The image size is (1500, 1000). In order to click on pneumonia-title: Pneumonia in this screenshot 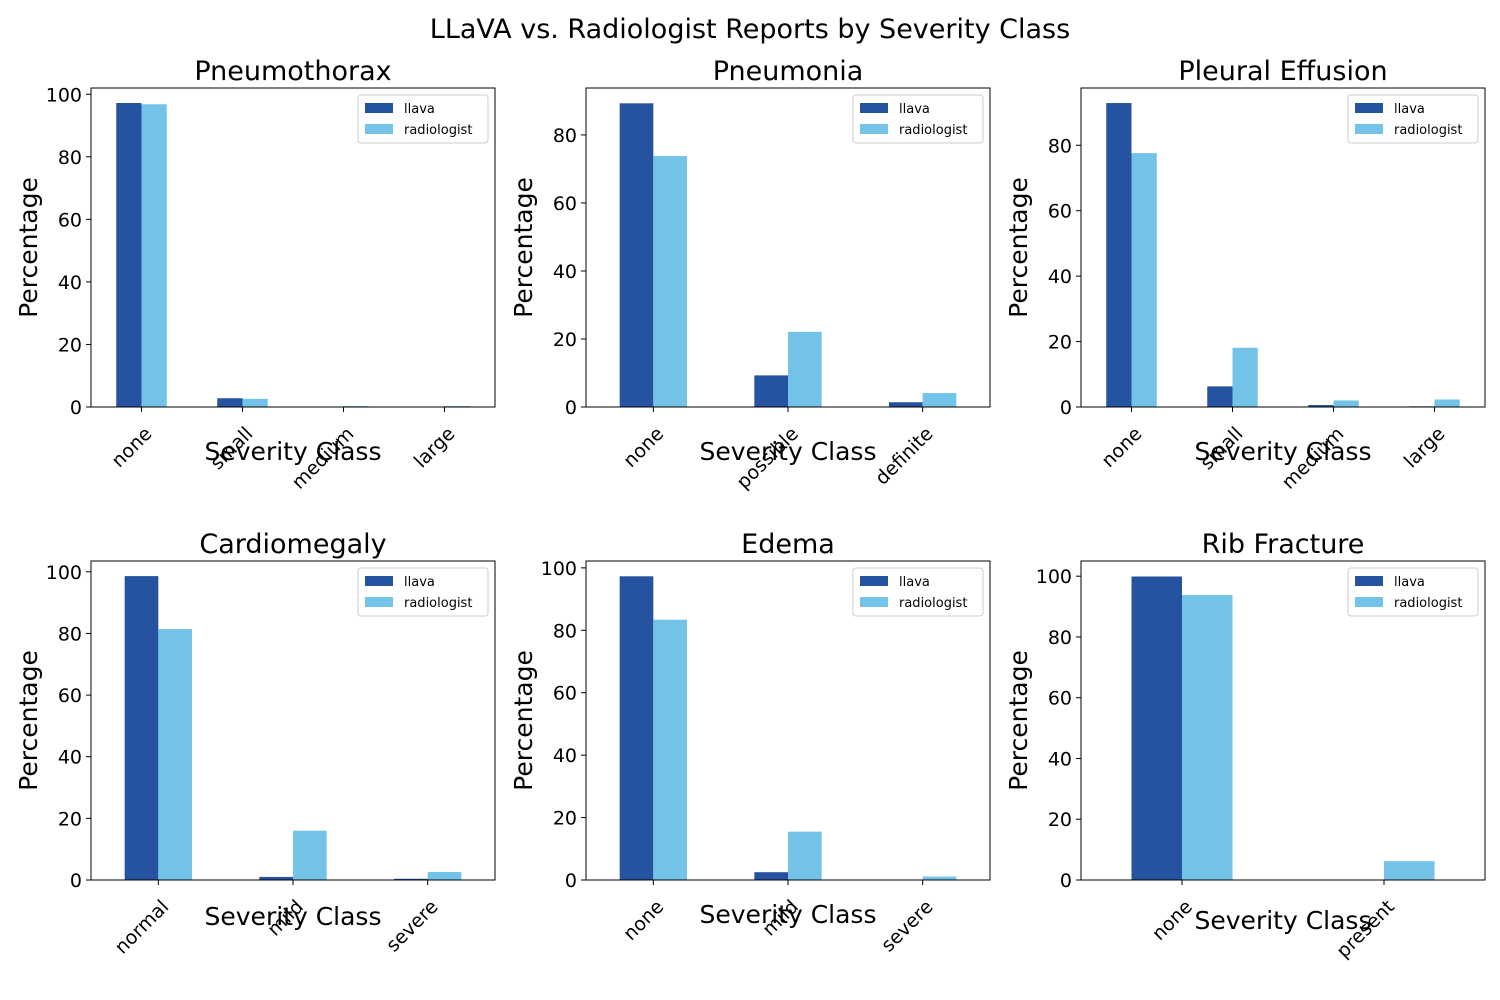, I will do `click(788, 71)`.